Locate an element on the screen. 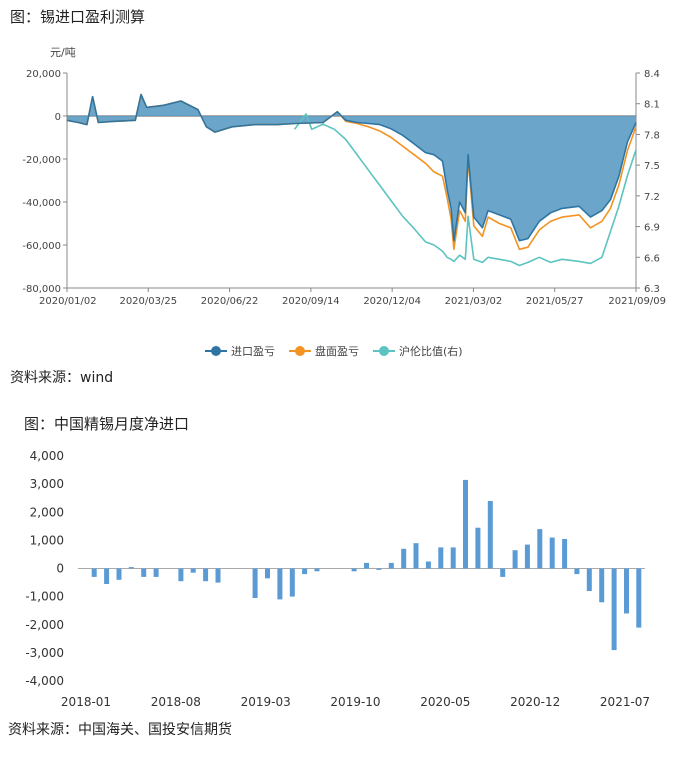 The image size is (684, 770). chart2-xtick-label: 2020-12 is located at coordinates (535, 702).